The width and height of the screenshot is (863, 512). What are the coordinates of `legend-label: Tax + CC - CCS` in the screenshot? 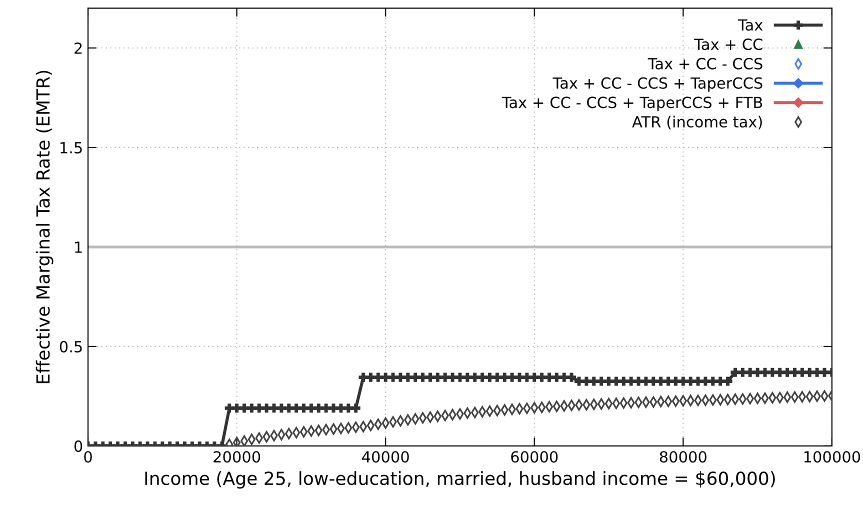 It's located at (705, 64).